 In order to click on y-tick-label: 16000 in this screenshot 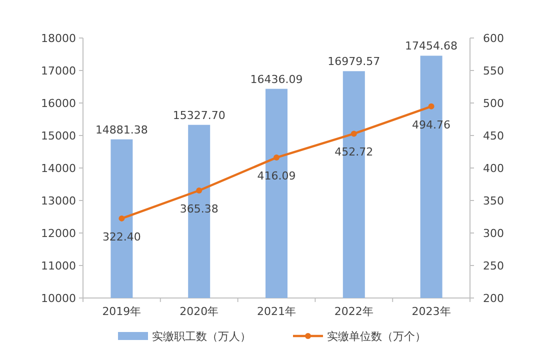, I will do `click(58, 103)`.